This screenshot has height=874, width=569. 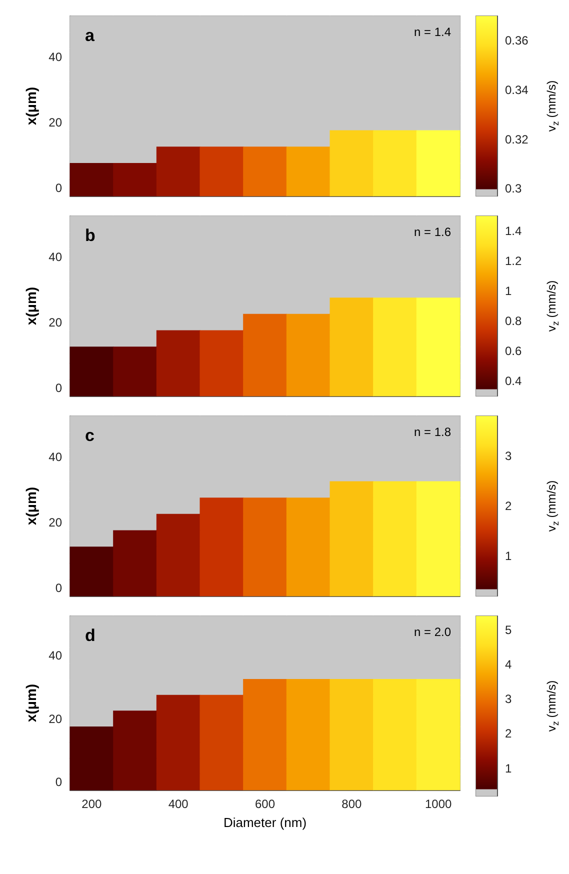 I want to click on text: b, so click(x=90, y=235).